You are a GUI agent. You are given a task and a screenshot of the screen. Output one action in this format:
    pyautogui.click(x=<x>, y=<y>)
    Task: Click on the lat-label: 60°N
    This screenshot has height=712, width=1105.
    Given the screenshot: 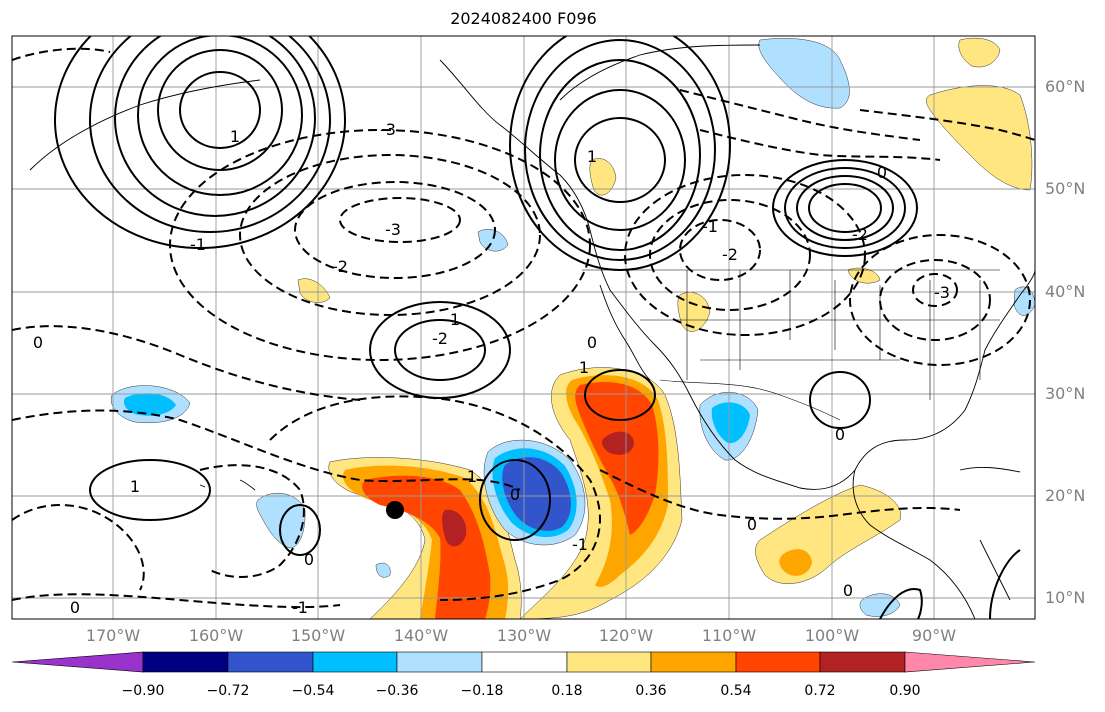 What is the action you would take?
    pyautogui.click(x=1065, y=86)
    